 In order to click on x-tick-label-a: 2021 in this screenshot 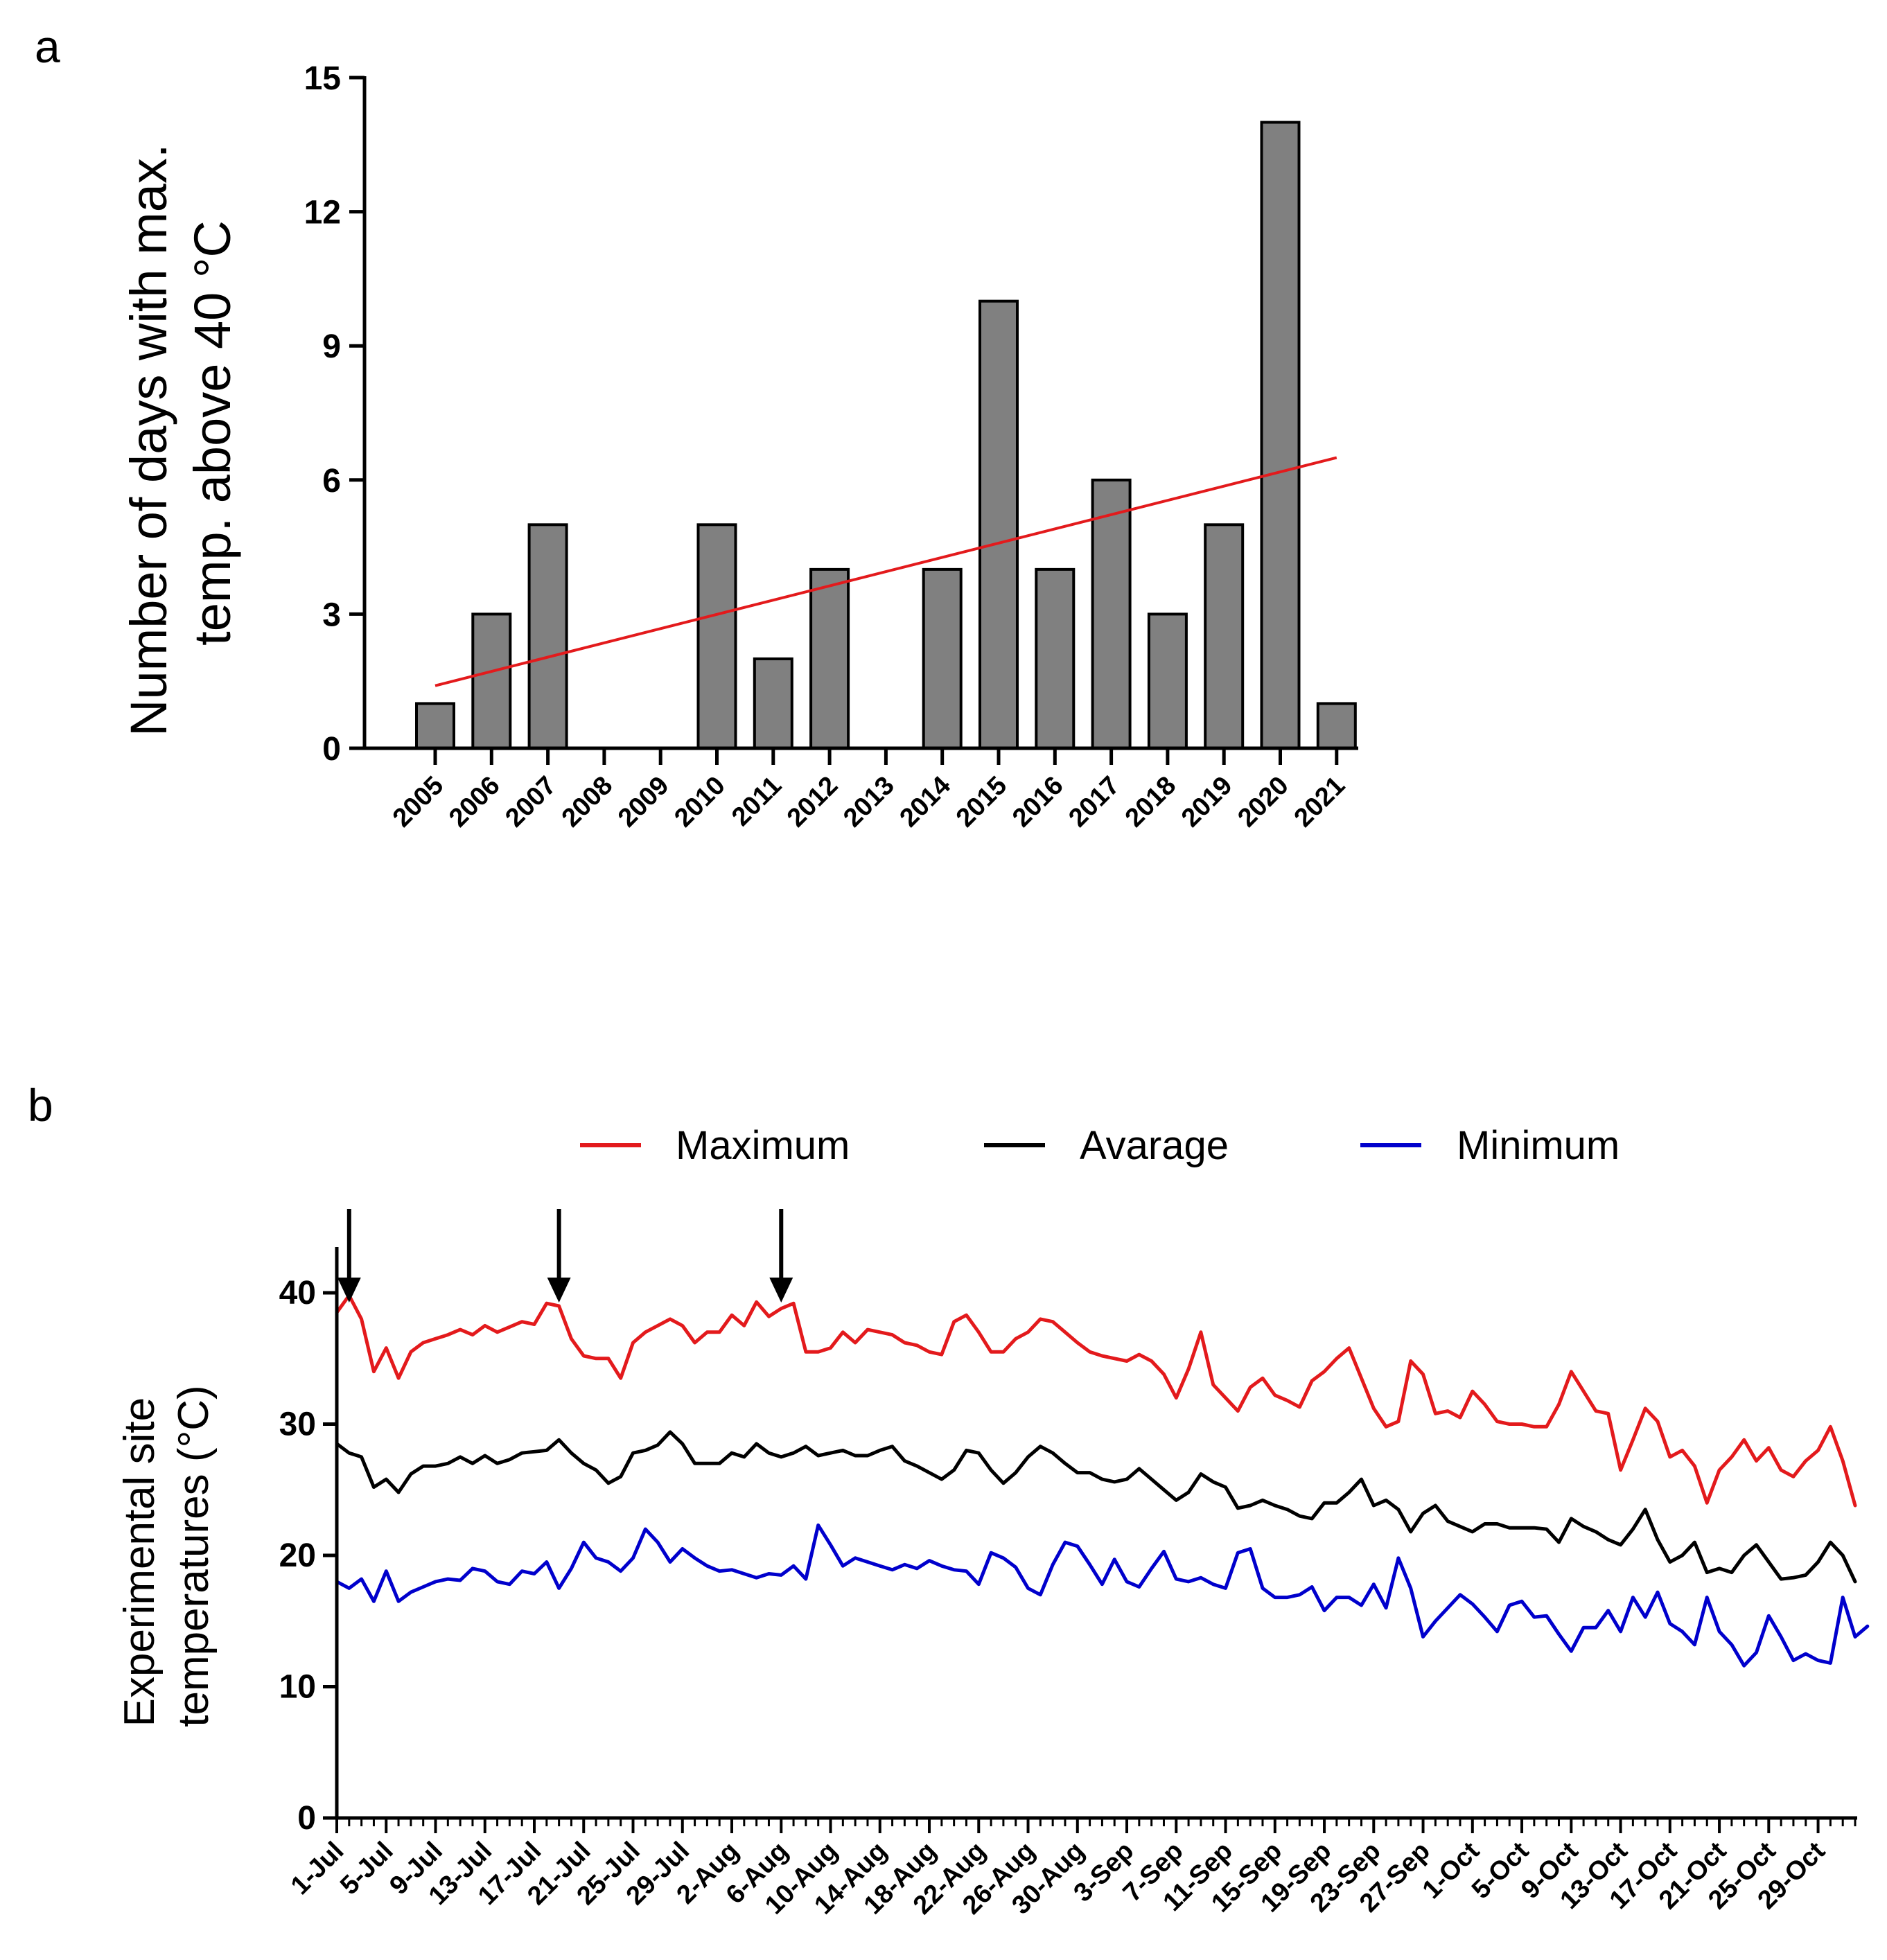, I will do `click(1320, 802)`.